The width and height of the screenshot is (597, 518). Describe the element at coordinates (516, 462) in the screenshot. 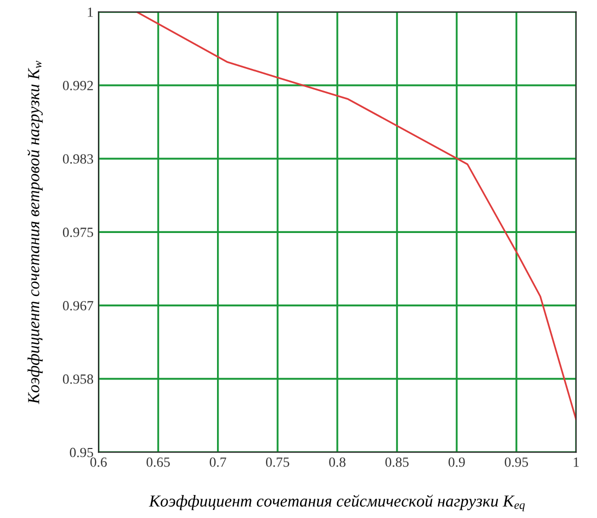

I see `x-tick-label: 0.95` at that location.